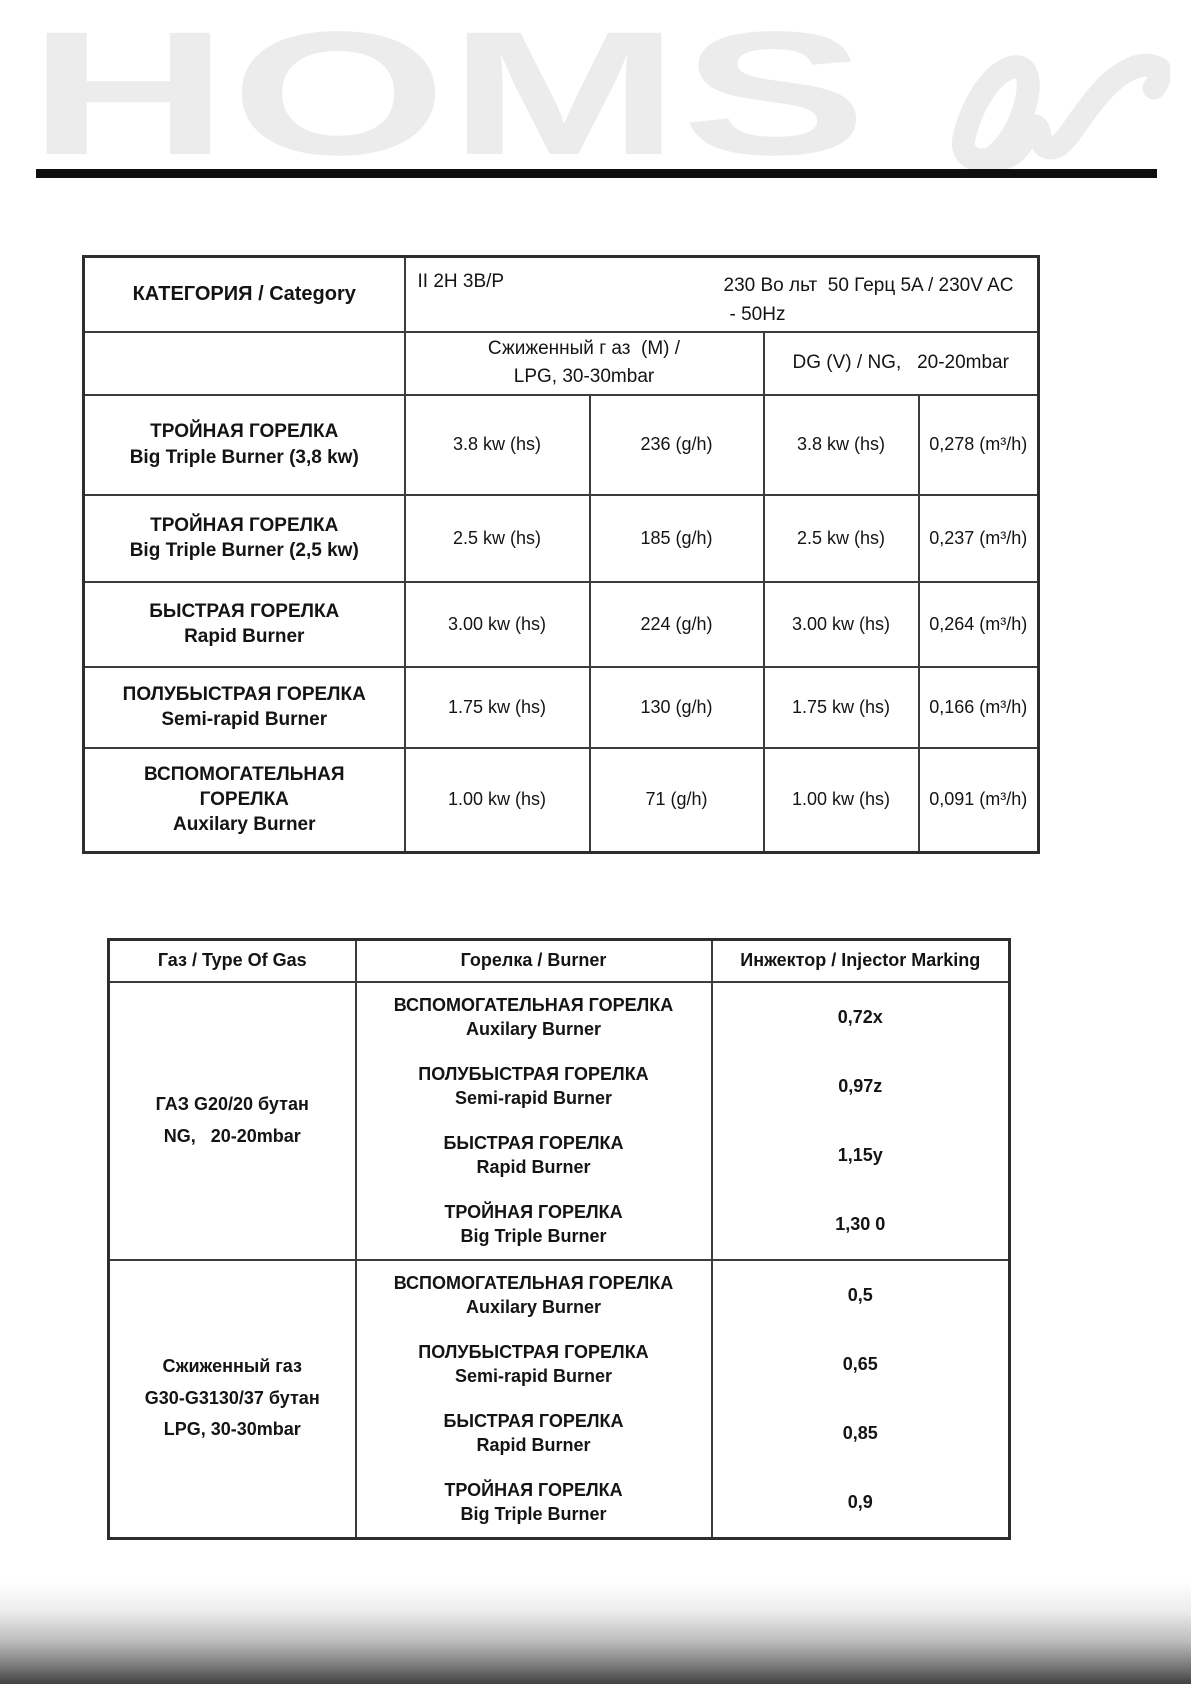  What do you see at coordinates (232, 960) in the screenshot?
I see `gas-type-header: Газ / Type Of Gas` at bounding box center [232, 960].